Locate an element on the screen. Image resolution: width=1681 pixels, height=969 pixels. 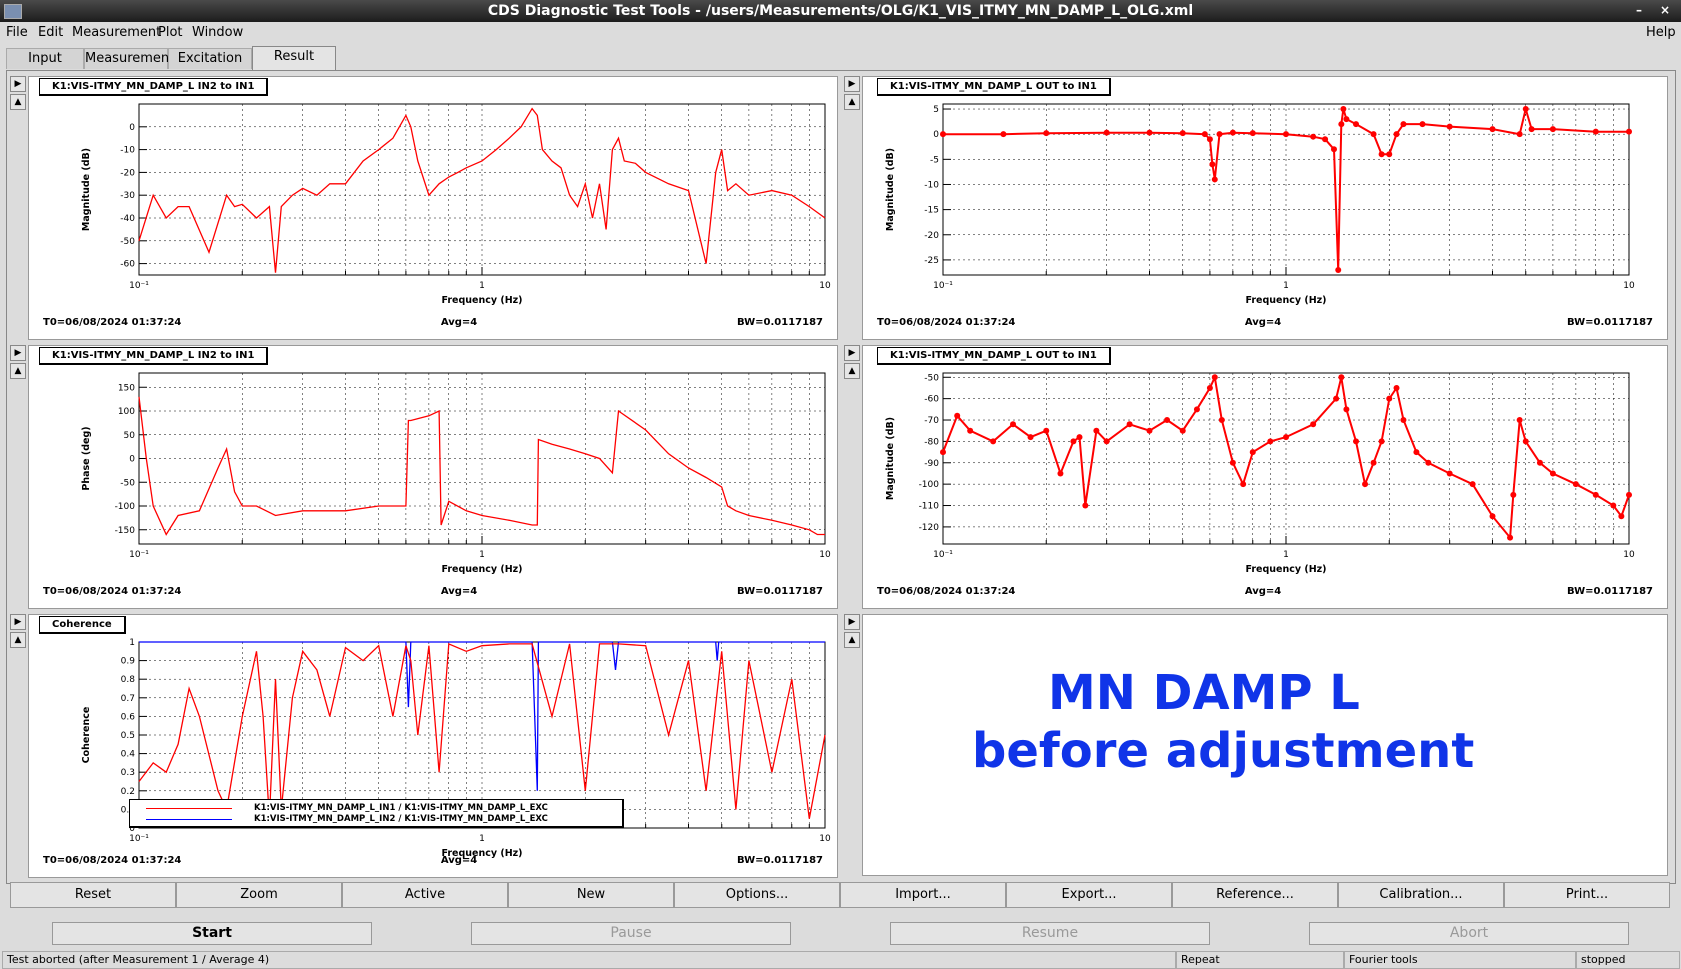
tab-excitation: Excitation is located at coordinates (210, 58).